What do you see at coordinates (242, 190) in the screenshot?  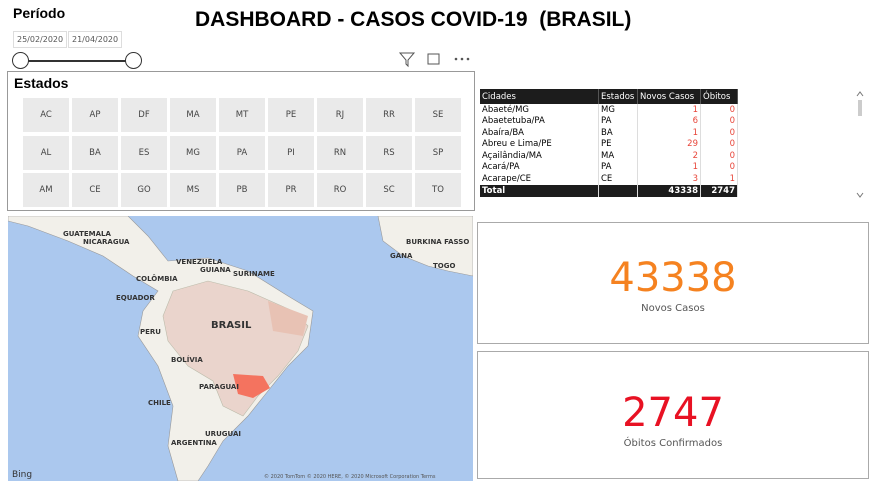 I see `state-button: PB` at bounding box center [242, 190].